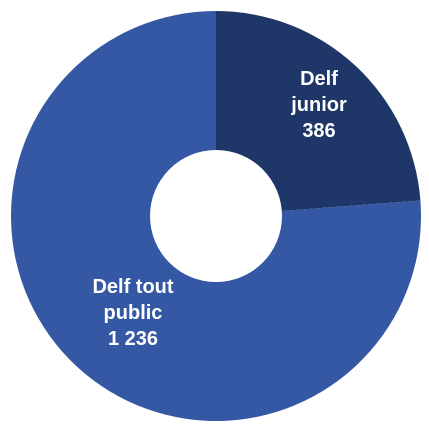 The image size is (429, 428). What do you see at coordinates (216, 216) in the screenshot?
I see `donut-hole` at bounding box center [216, 216].